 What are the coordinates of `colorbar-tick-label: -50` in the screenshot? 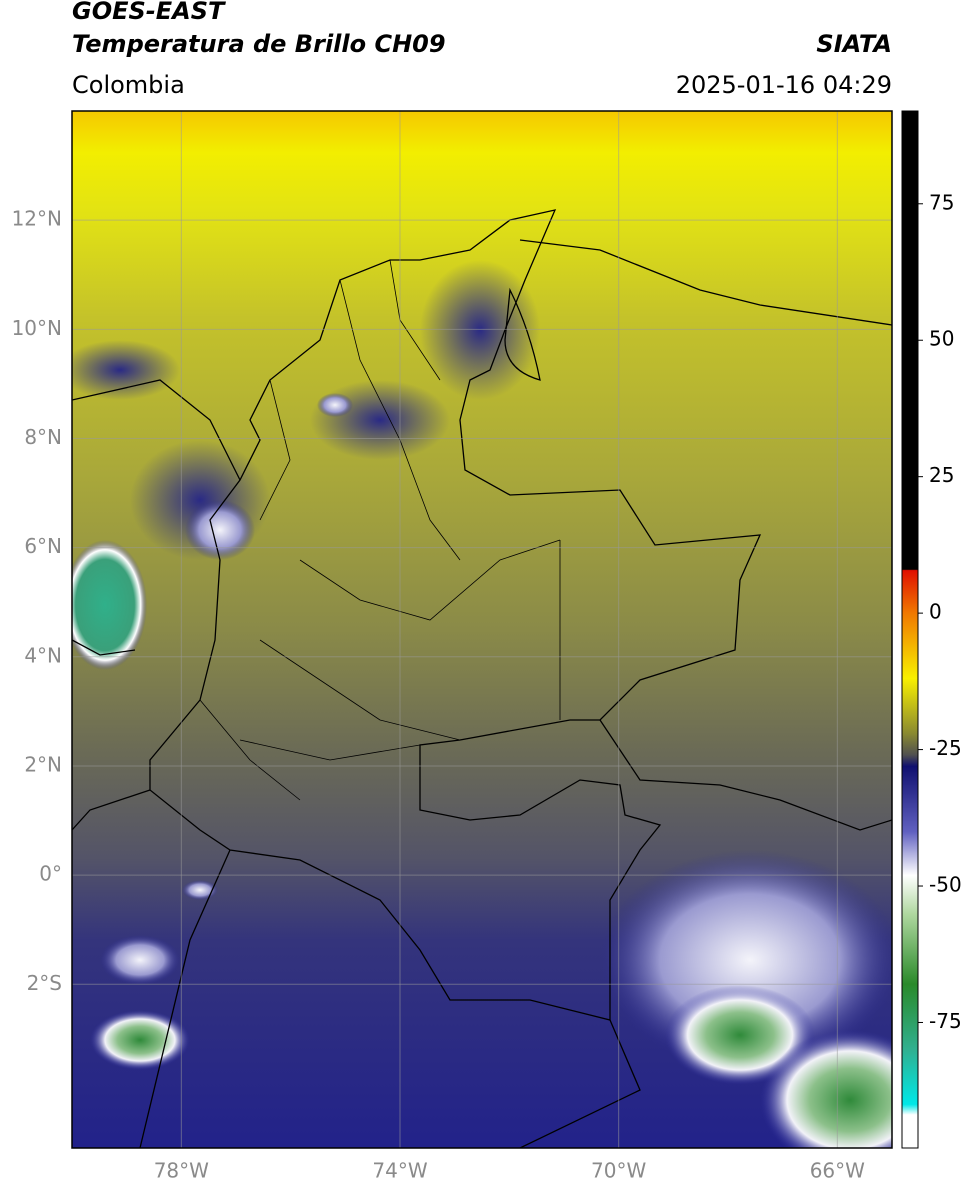 It's located at (945, 885).